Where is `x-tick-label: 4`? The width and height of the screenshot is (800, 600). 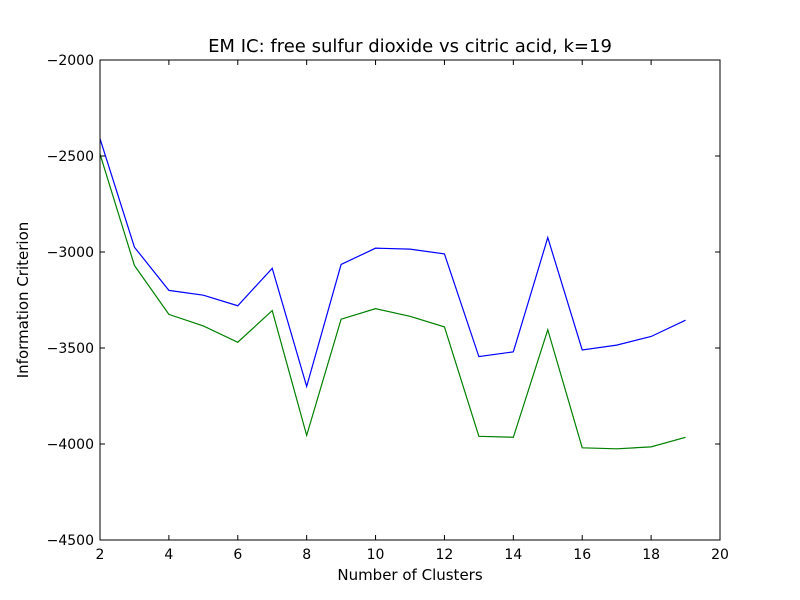
x-tick-label: 4 is located at coordinates (168, 555).